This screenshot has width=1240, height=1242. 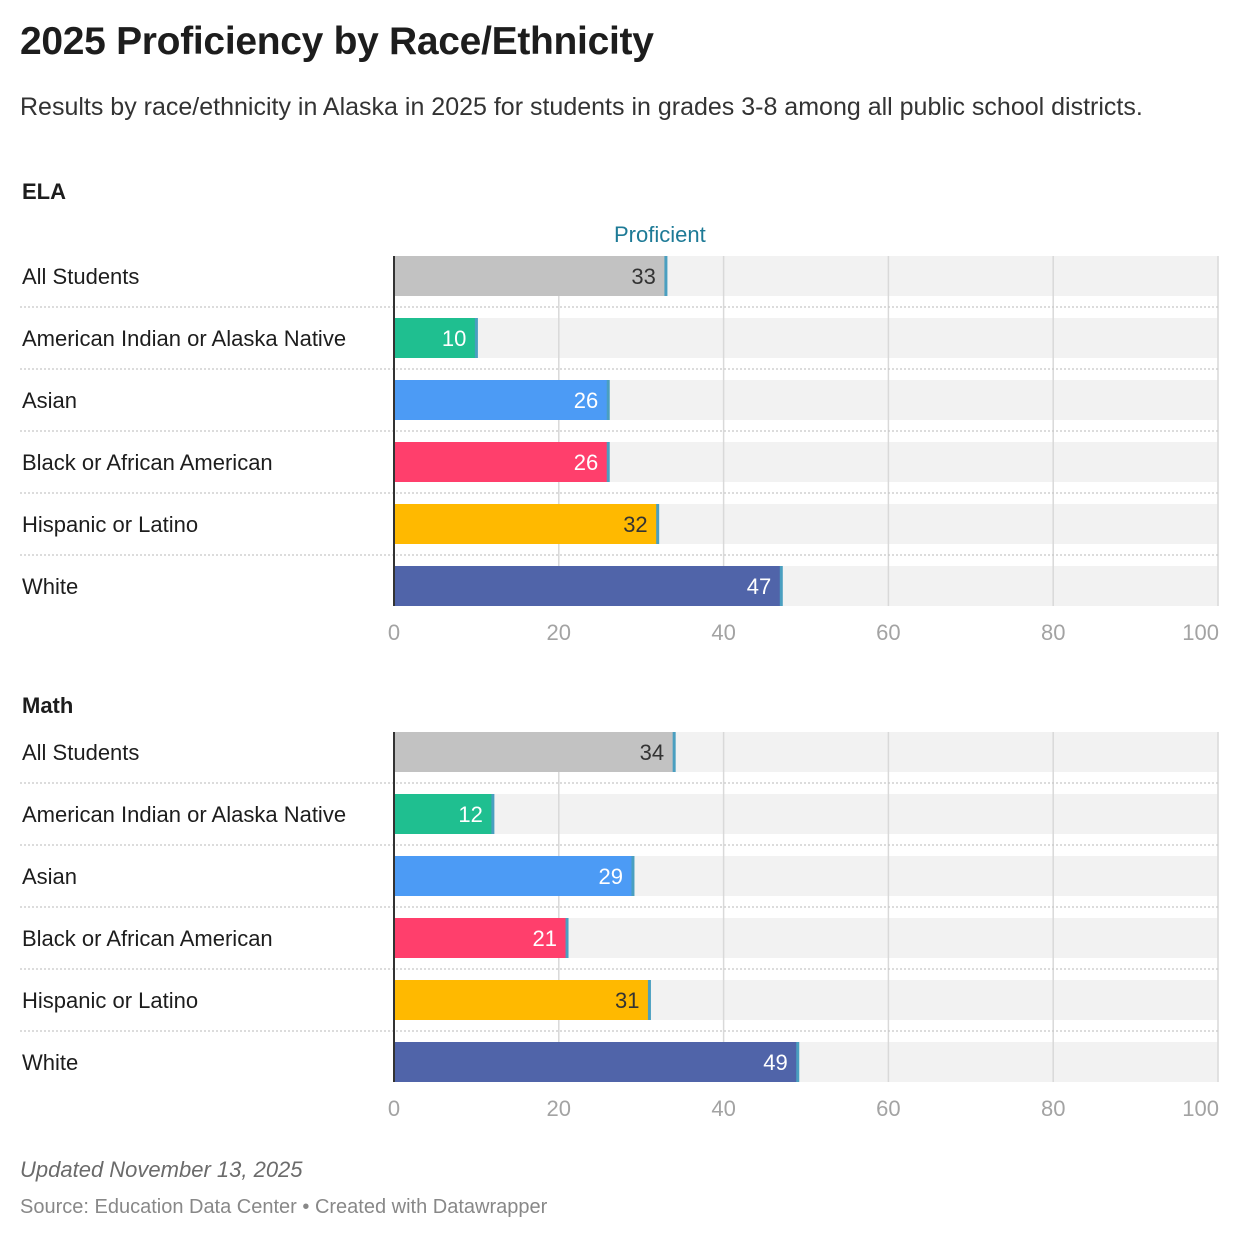 What do you see at coordinates (545, 938) in the screenshot?
I see `math-value-label-3: 21` at bounding box center [545, 938].